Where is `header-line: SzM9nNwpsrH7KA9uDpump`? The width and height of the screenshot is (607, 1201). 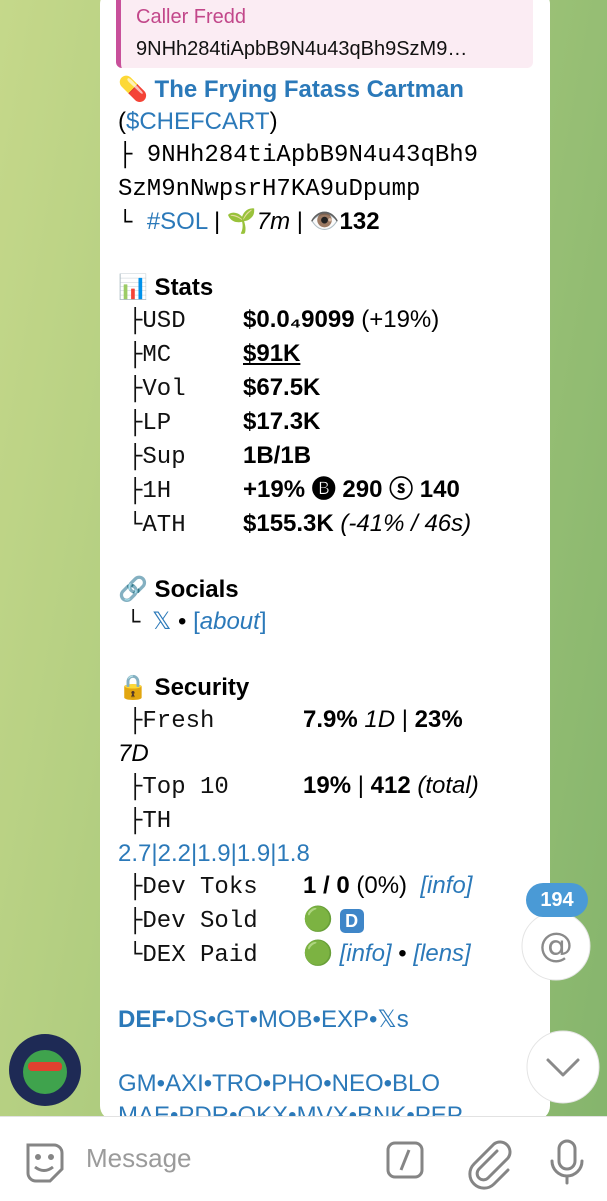
header-line: SzM9nNwpsrH7KA9uDpump is located at coordinates (305, 189).